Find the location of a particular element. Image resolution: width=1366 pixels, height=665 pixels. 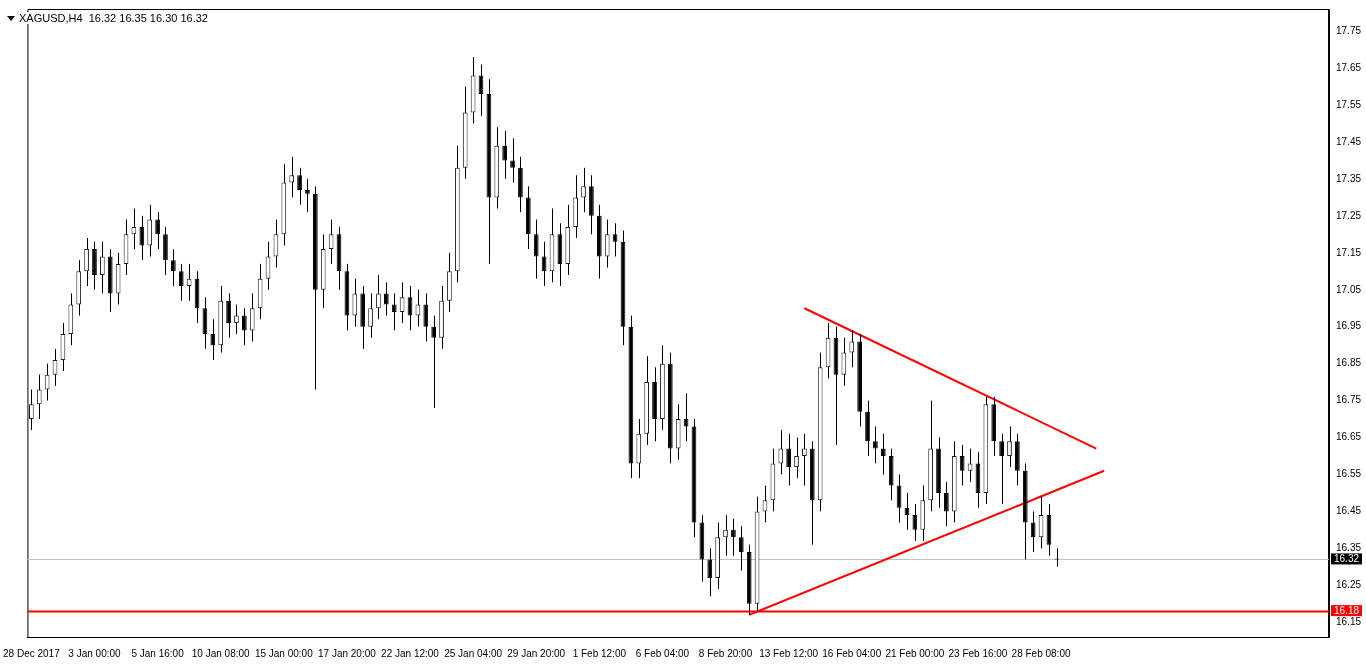

x-tick-label: 6 Feb 04:00 is located at coordinates (662, 653).